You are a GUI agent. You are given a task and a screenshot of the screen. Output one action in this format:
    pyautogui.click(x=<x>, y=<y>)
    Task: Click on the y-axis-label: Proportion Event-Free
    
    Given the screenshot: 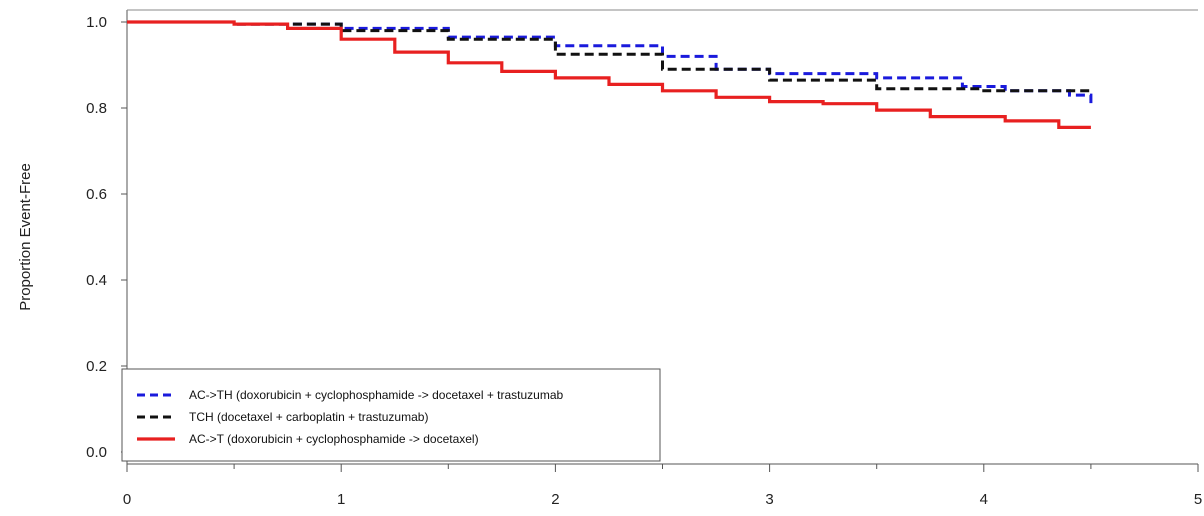 What is the action you would take?
    pyautogui.click(x=25, y=237)
    